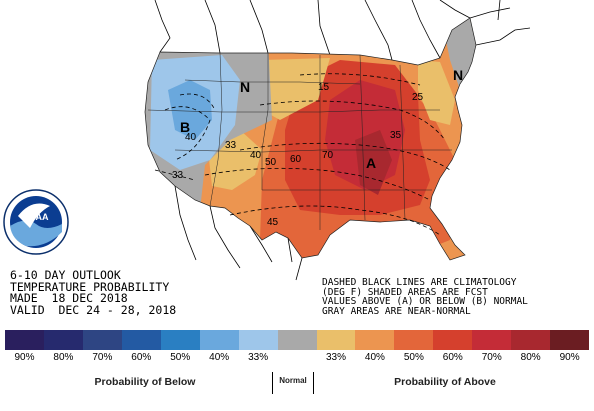 The width and height of the screenshot is (594, 411). I want to click on mexico-borders, so click(238, 233).